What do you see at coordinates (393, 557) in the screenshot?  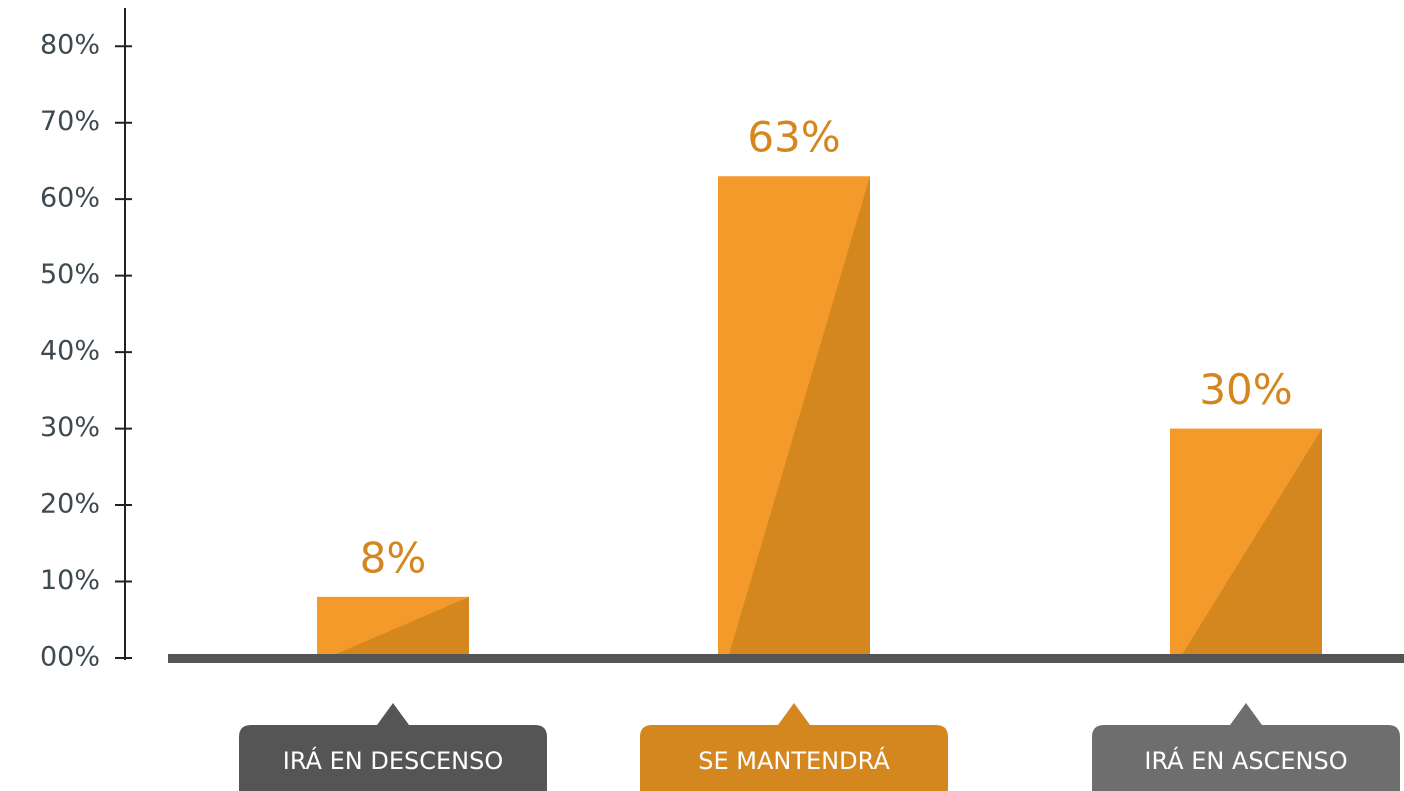 I see `value-label: 8%` at bounding box center [393, 557].